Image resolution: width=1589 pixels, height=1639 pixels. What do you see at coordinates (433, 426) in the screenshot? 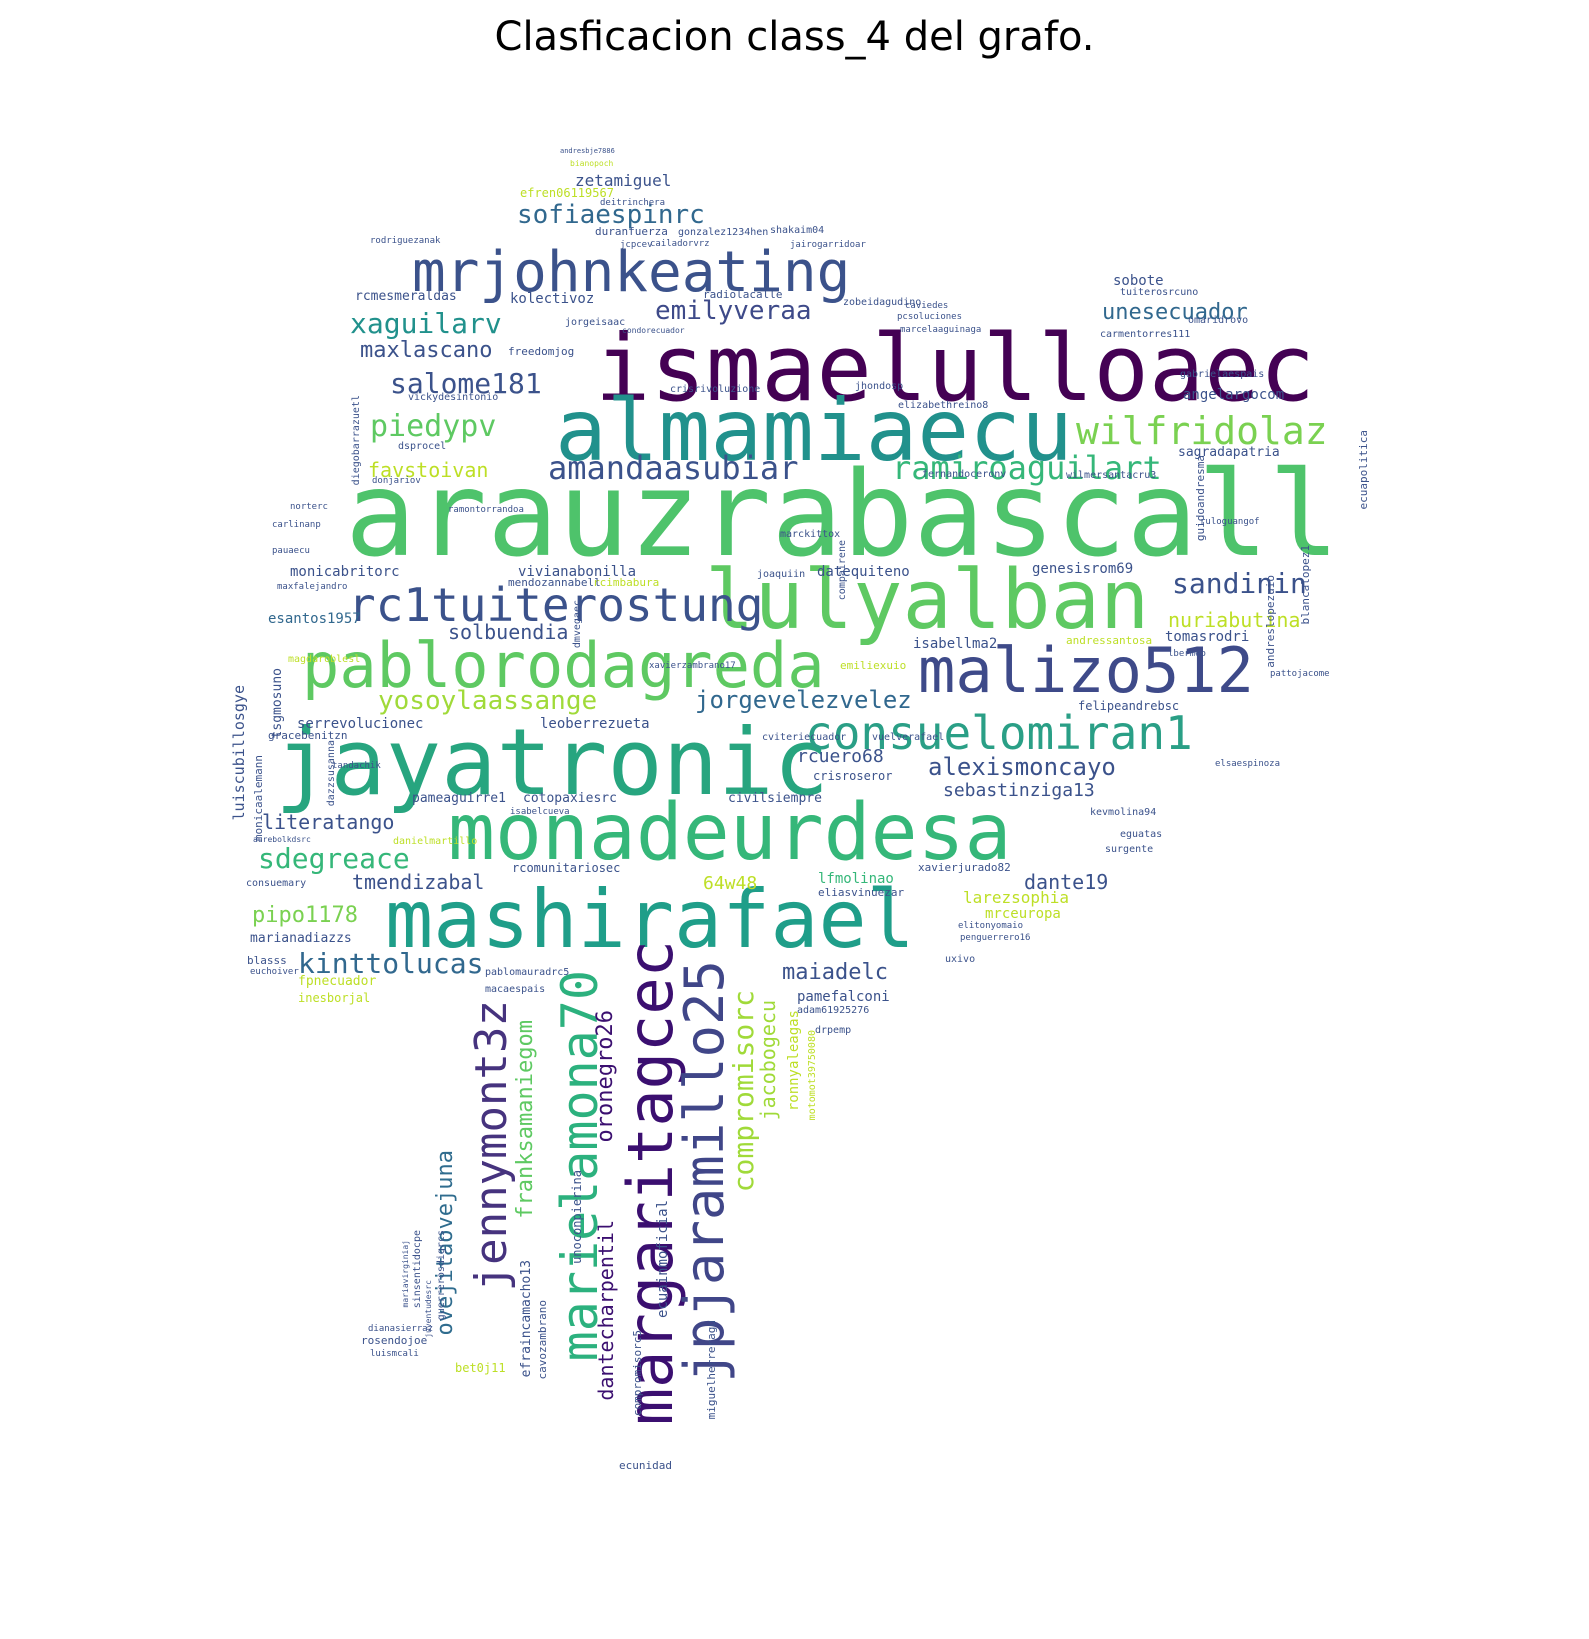
I see `cloud-word: piedypv` at bounding box center [433, 426].